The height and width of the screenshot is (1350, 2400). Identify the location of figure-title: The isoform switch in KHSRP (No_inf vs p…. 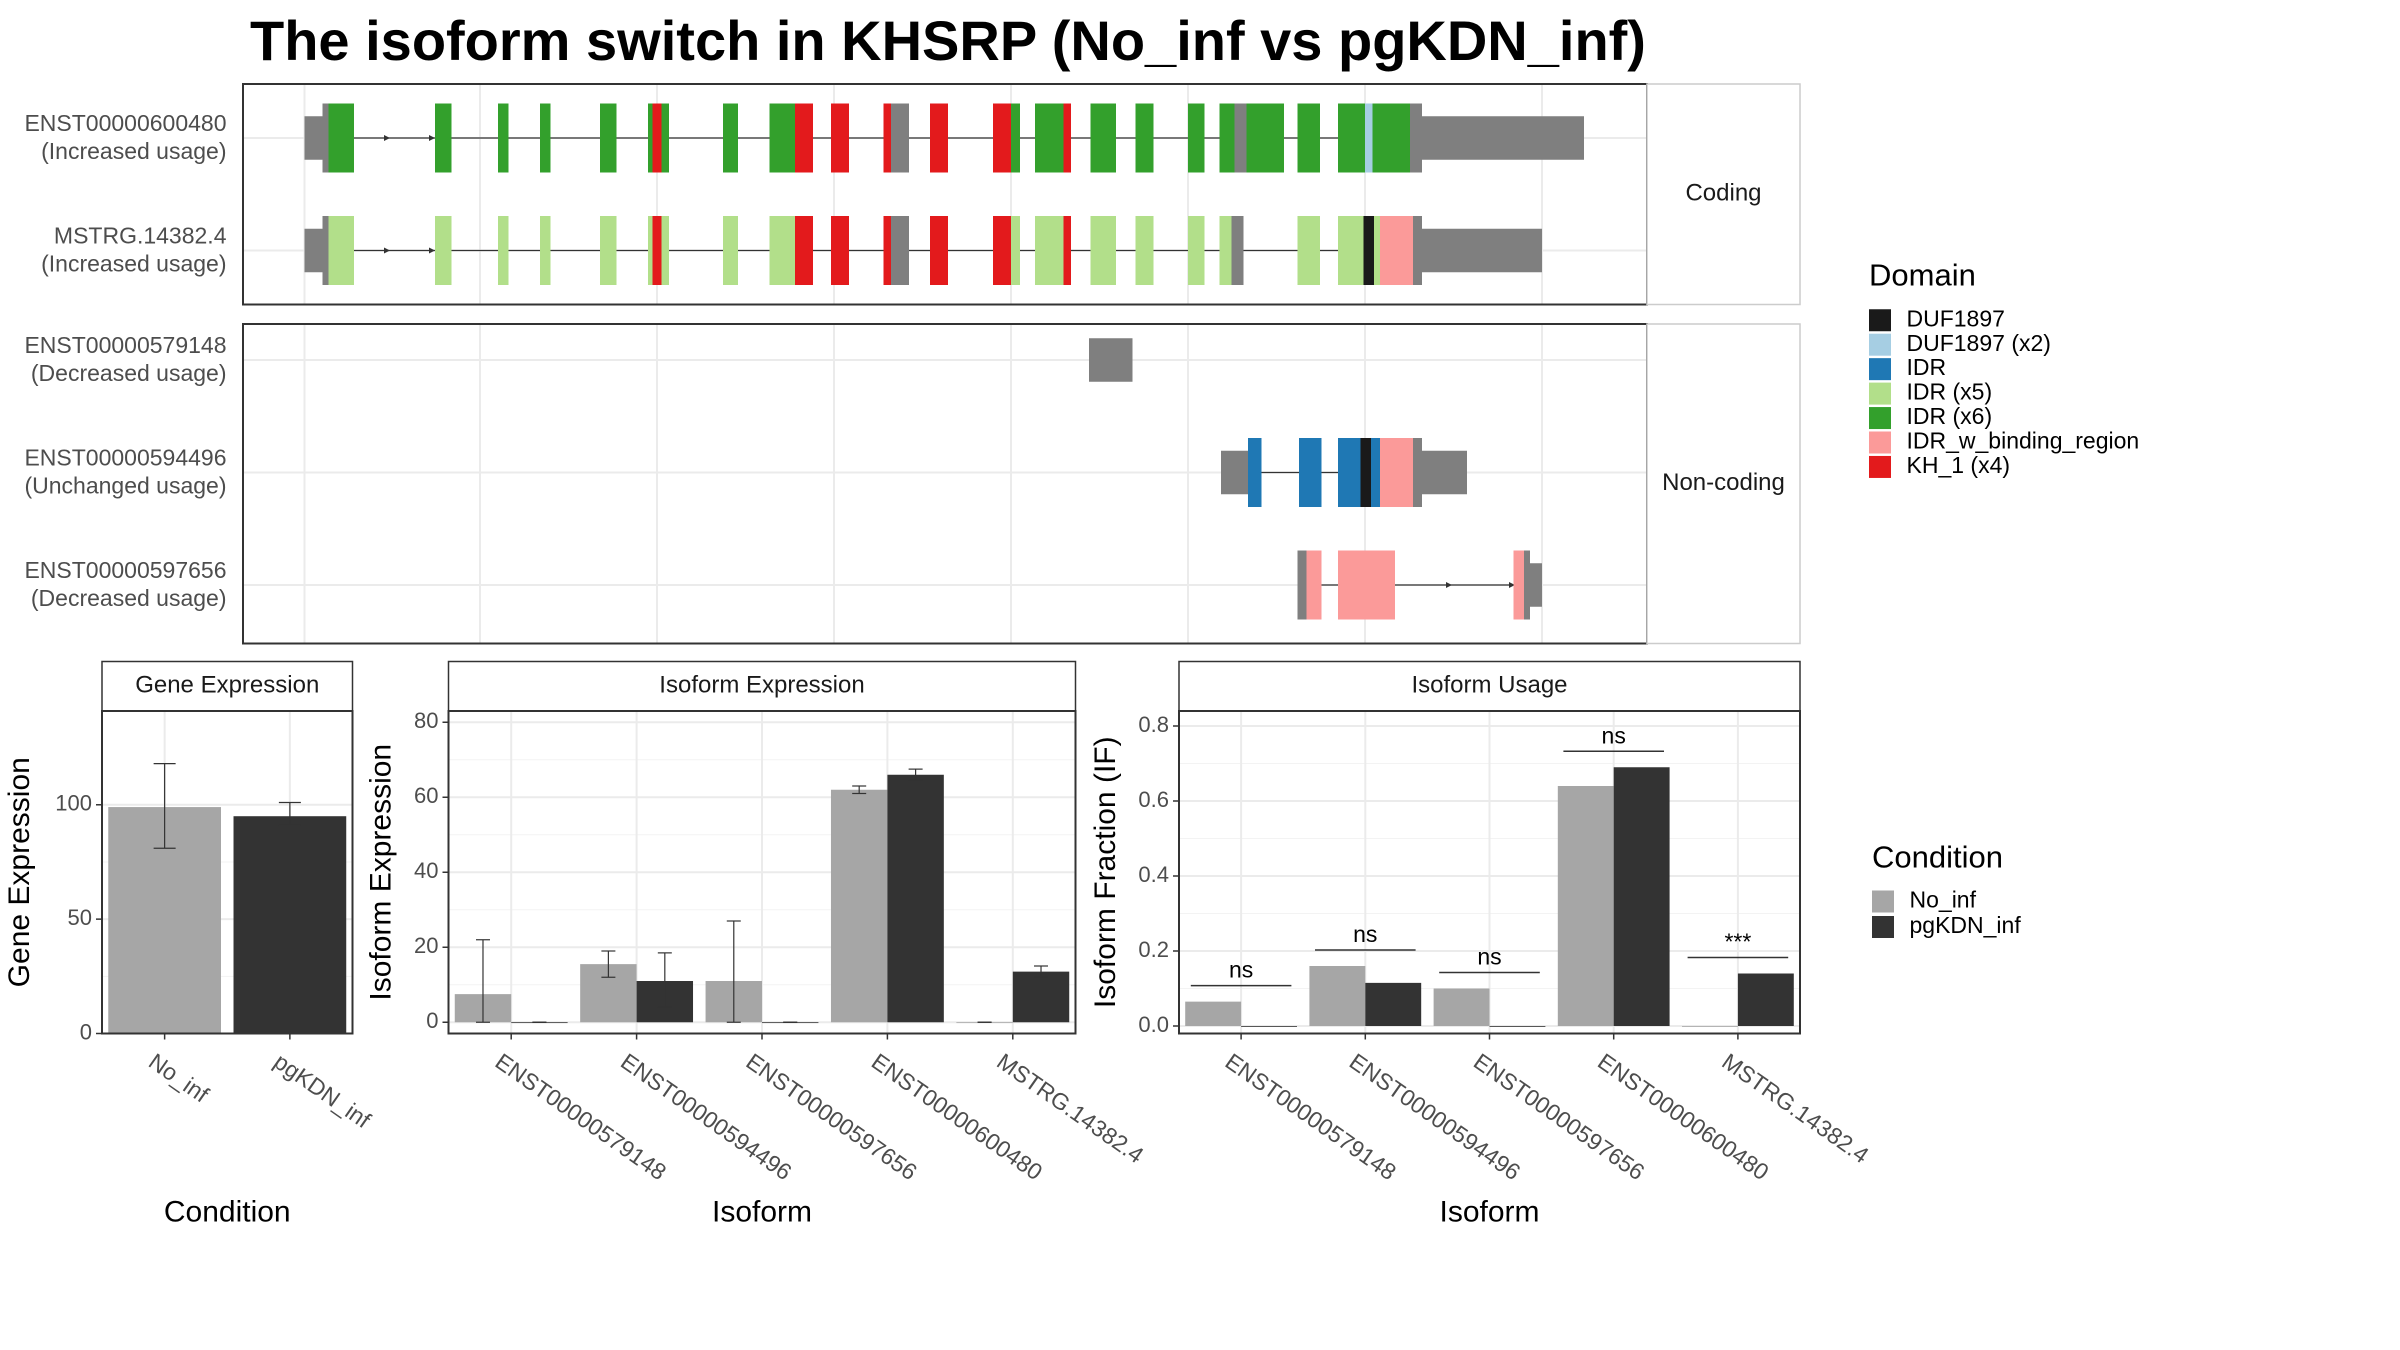
(948, 40).